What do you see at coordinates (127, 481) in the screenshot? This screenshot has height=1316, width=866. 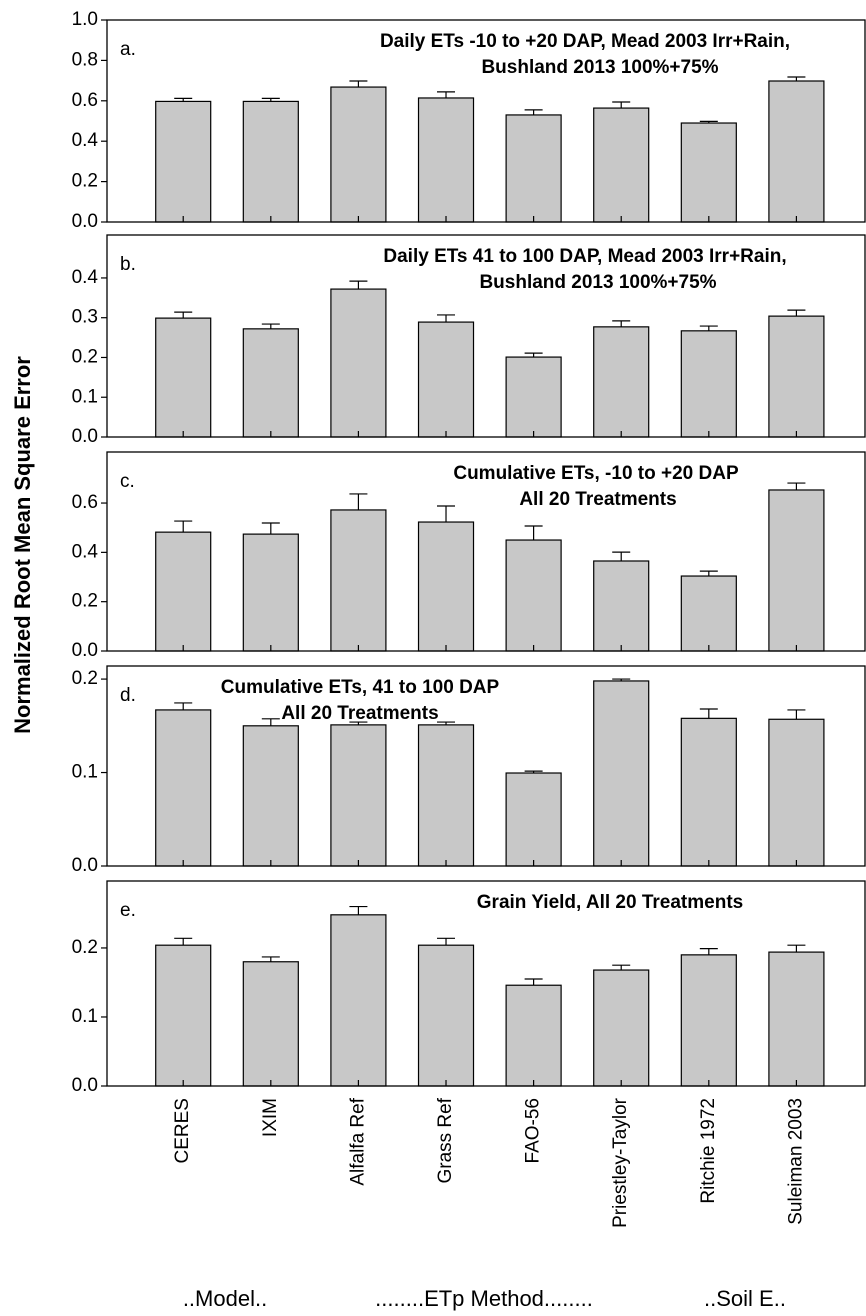 I see `panel-label: c.` at bounding box center [127, 481].